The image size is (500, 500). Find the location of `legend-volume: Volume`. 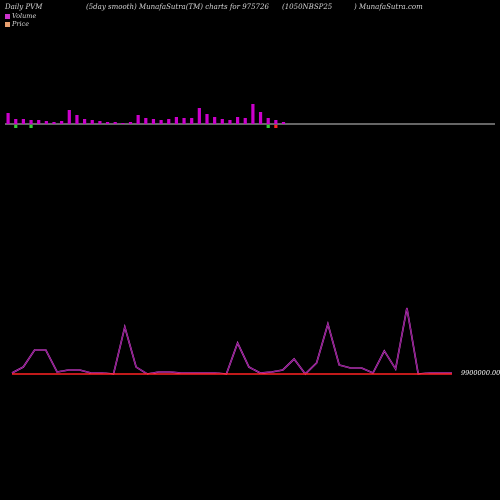

legend-volume: Volume is located at coordinates (20, 16).